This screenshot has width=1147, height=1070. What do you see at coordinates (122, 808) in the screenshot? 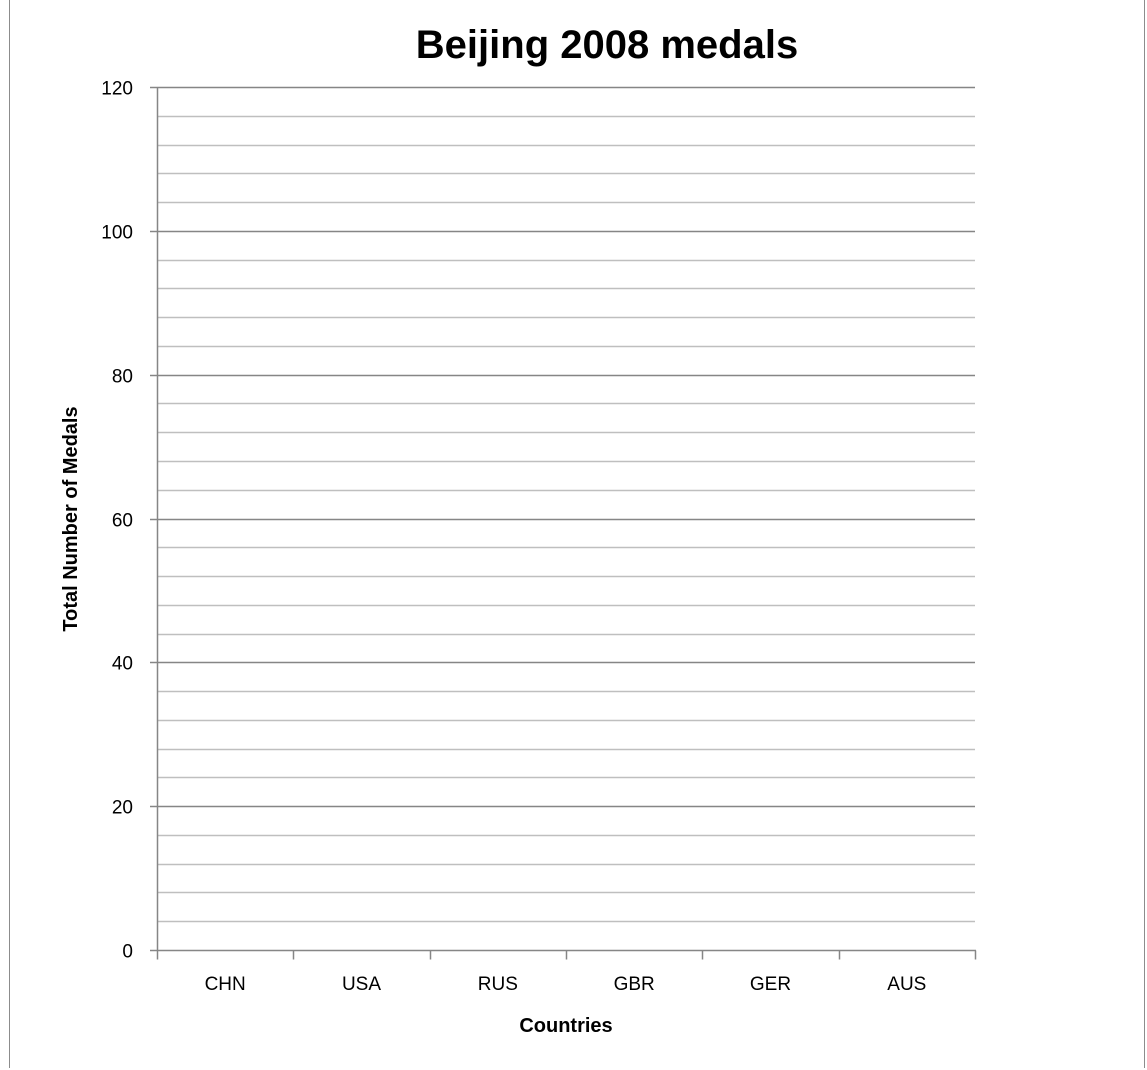
I see `y-tick-label: 20` at bounding box center [122, 808].